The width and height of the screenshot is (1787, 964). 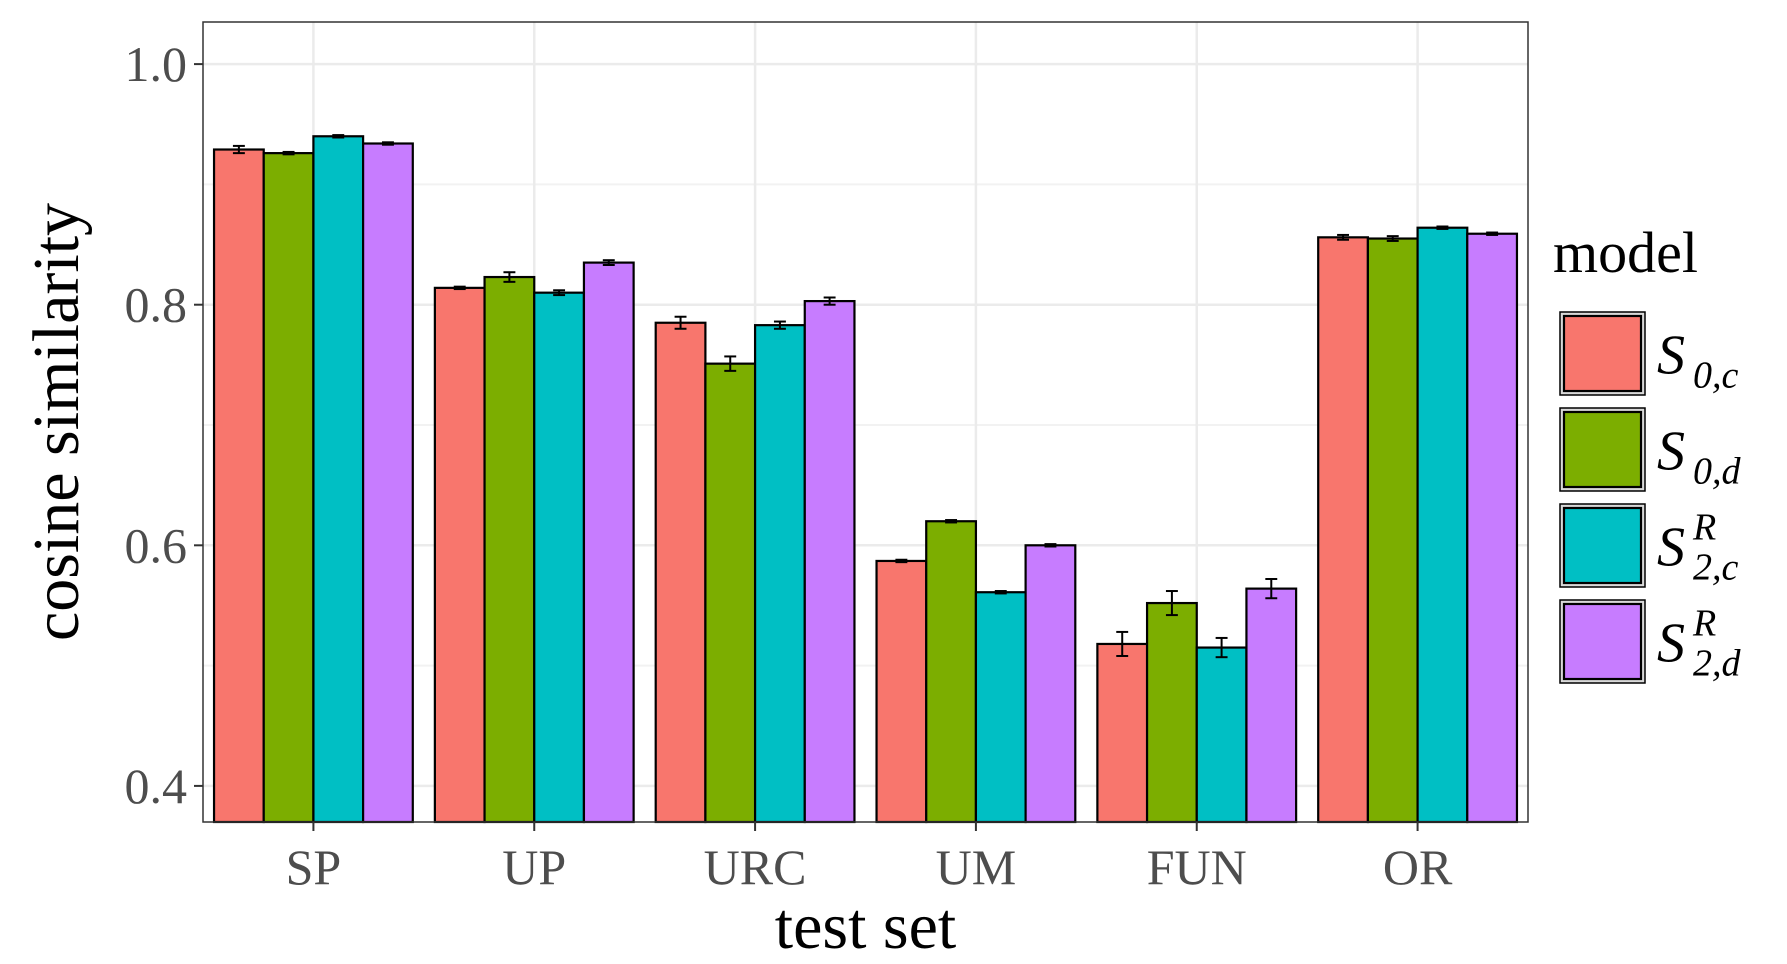 I want to click on y-axis-title: cosine similarity, so click(x=56, y=422).